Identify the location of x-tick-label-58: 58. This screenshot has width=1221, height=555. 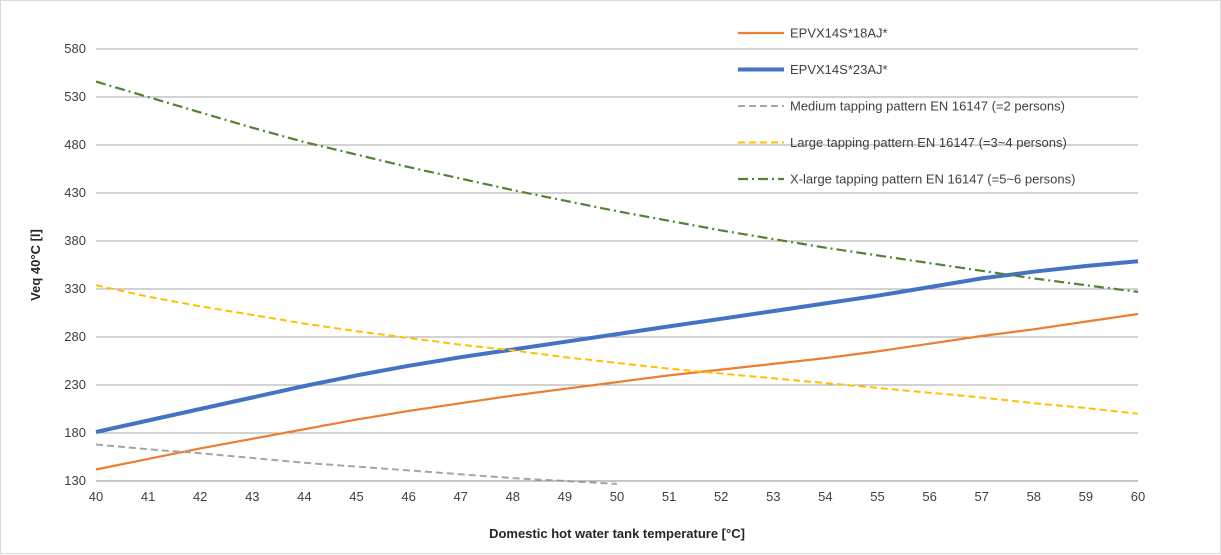
(1034, 496).